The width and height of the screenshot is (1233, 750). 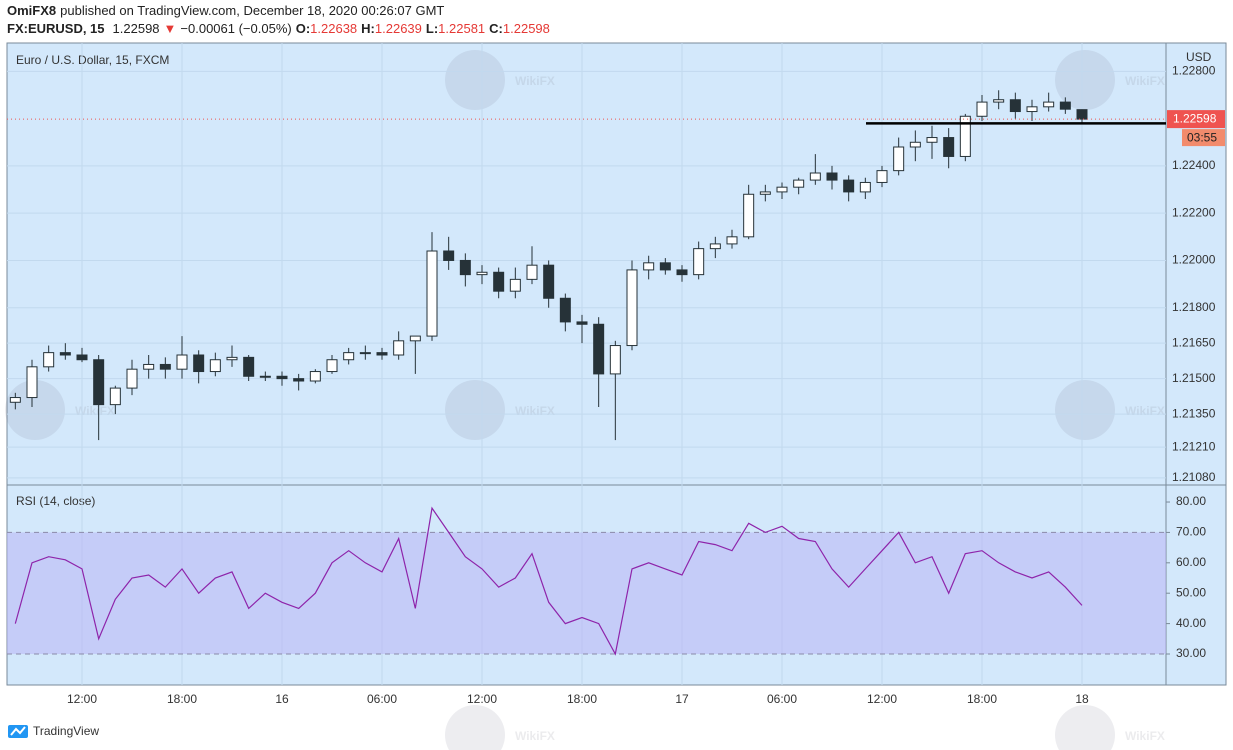 What do you see at coordinates (56, 28) in the screenshot?
I see `symbol: FX:EURUSD, 15` at bounding box center [56, 28].